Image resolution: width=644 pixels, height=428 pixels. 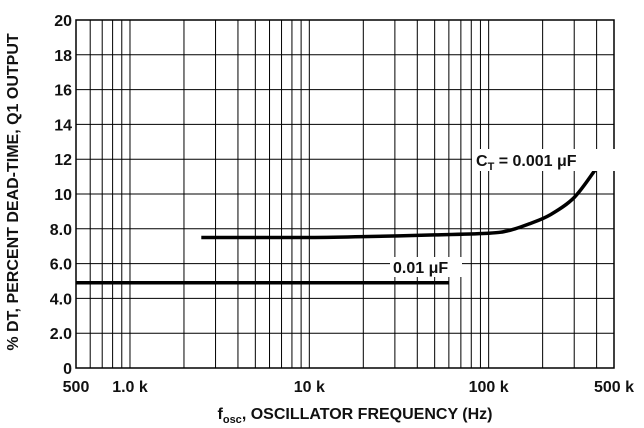 I want to click on svg-text: CT = 0.001 μF, so click(x=526, y=163).